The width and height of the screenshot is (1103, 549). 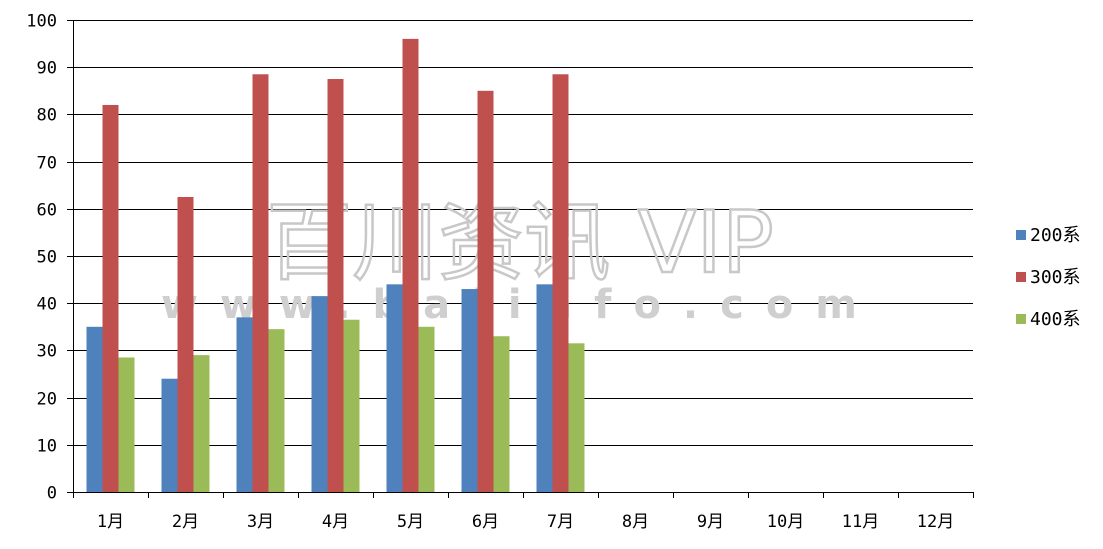 What do you see at coordinates (260, 283) in the screenshot?
I see `bar-300系-3月` at bounding box center [260, 283].